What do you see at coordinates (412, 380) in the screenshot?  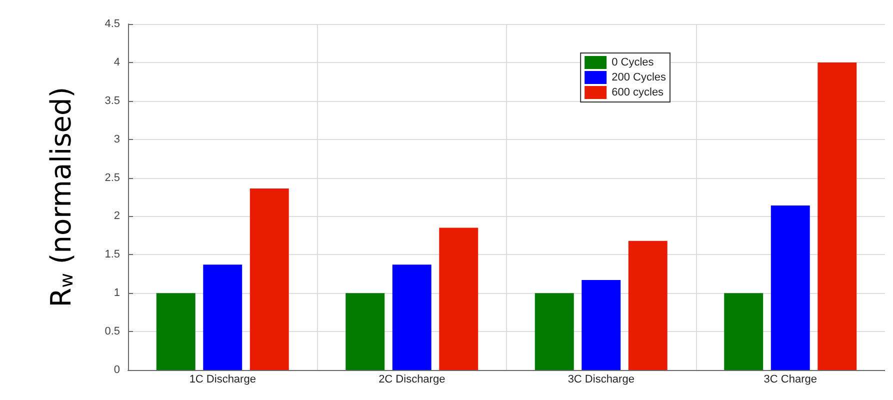 I see `x-tick-label: 2C Discharge` at bounding box center [412, 380].